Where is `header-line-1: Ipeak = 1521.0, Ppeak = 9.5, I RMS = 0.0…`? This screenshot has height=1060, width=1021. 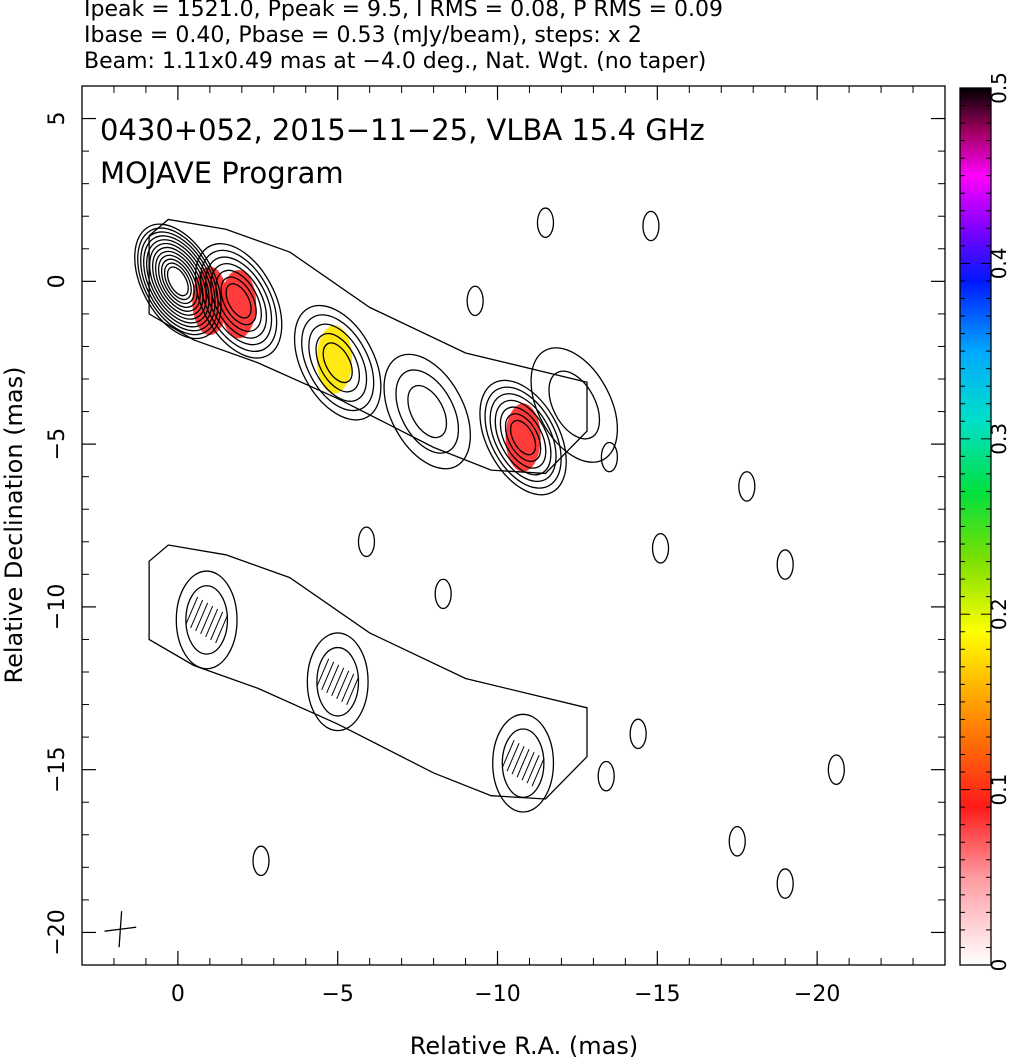
header-line-1: Ipeak = 1521.0, Ppeak = 9.5, I RMS = 0.0… is located at coordinates (403, 11).